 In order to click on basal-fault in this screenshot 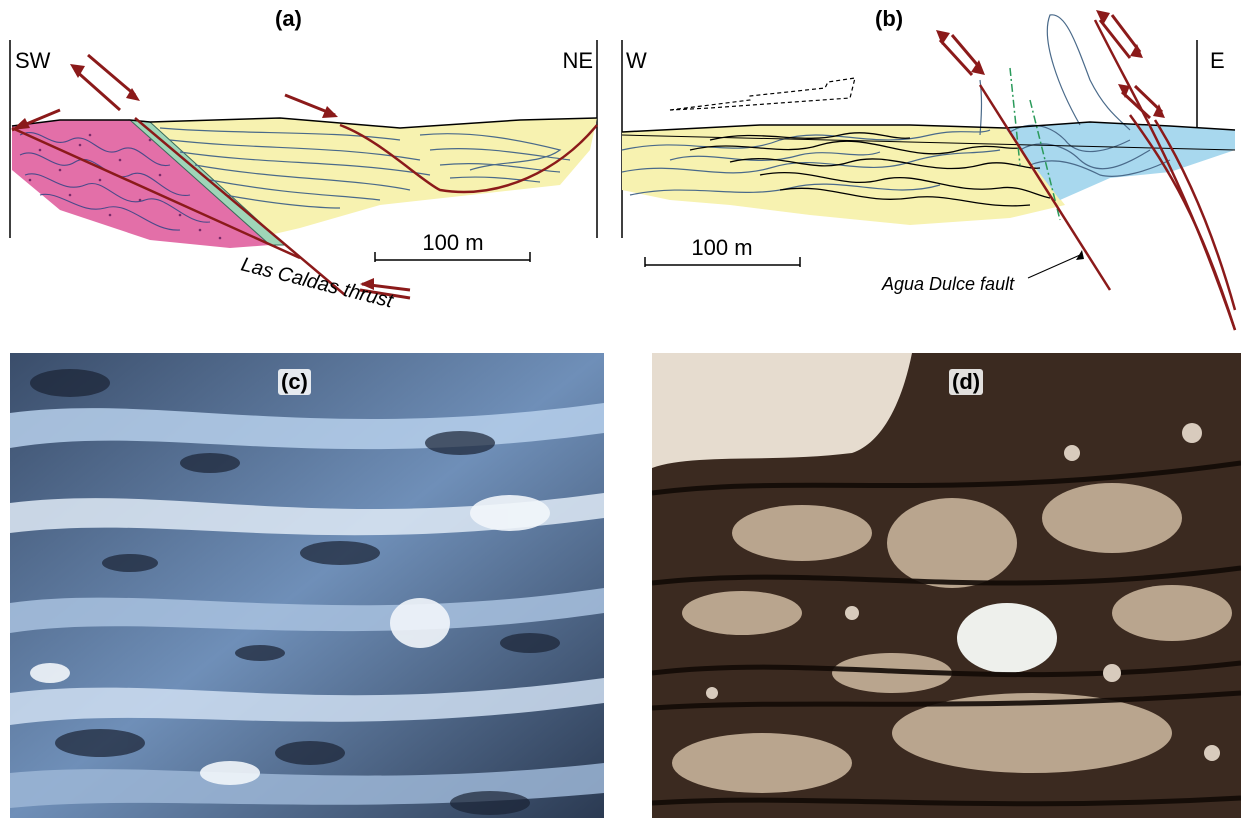, I will do `click(468, 158)`.